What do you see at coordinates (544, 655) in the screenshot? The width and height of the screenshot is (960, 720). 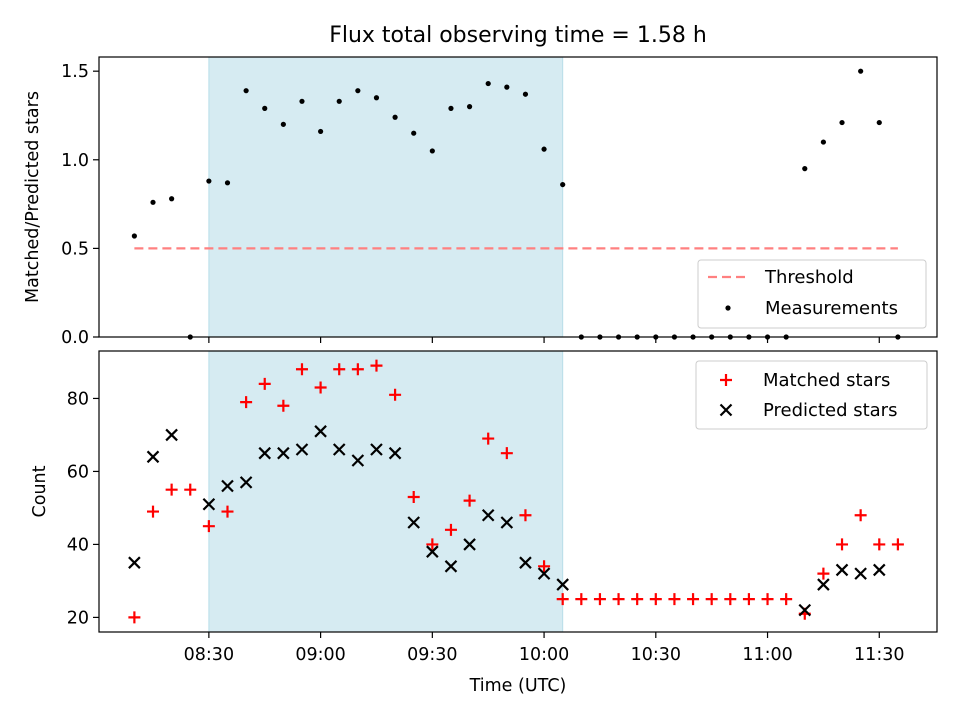 I see `count-x-tick-label: 10:00` at bounding box center [544, 655].